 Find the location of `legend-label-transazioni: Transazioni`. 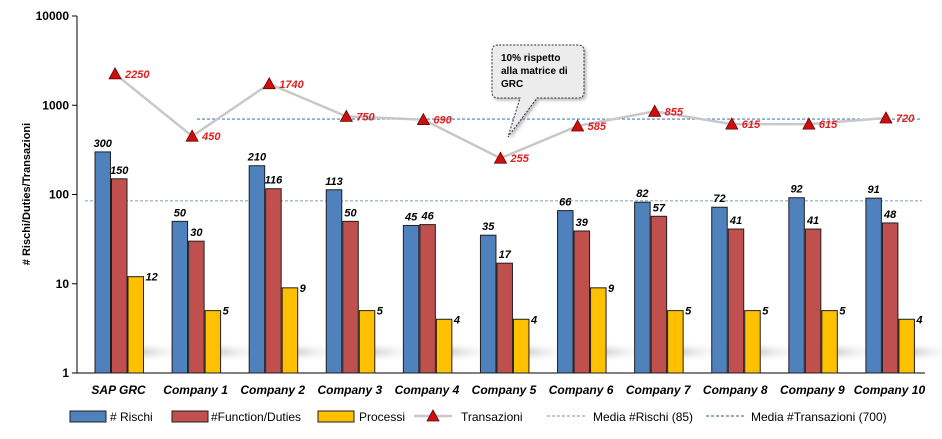

legend-label-transazioni: Transazioni is located at coordinates (492, 417).